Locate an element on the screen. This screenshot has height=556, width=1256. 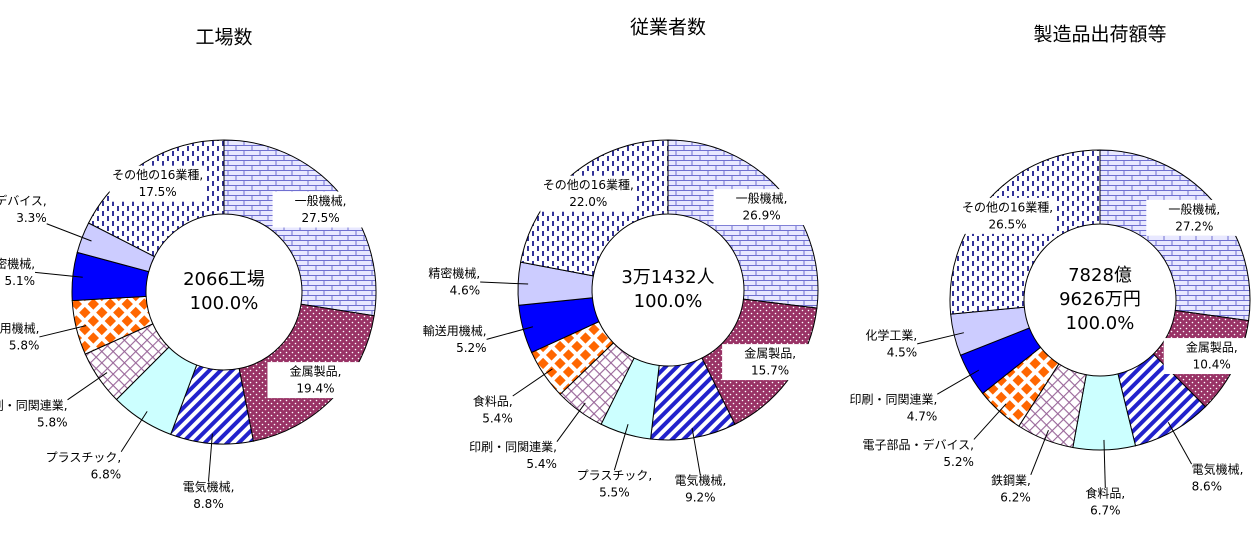
center-label: 9626万円 is located at coordinates (1100, 299).